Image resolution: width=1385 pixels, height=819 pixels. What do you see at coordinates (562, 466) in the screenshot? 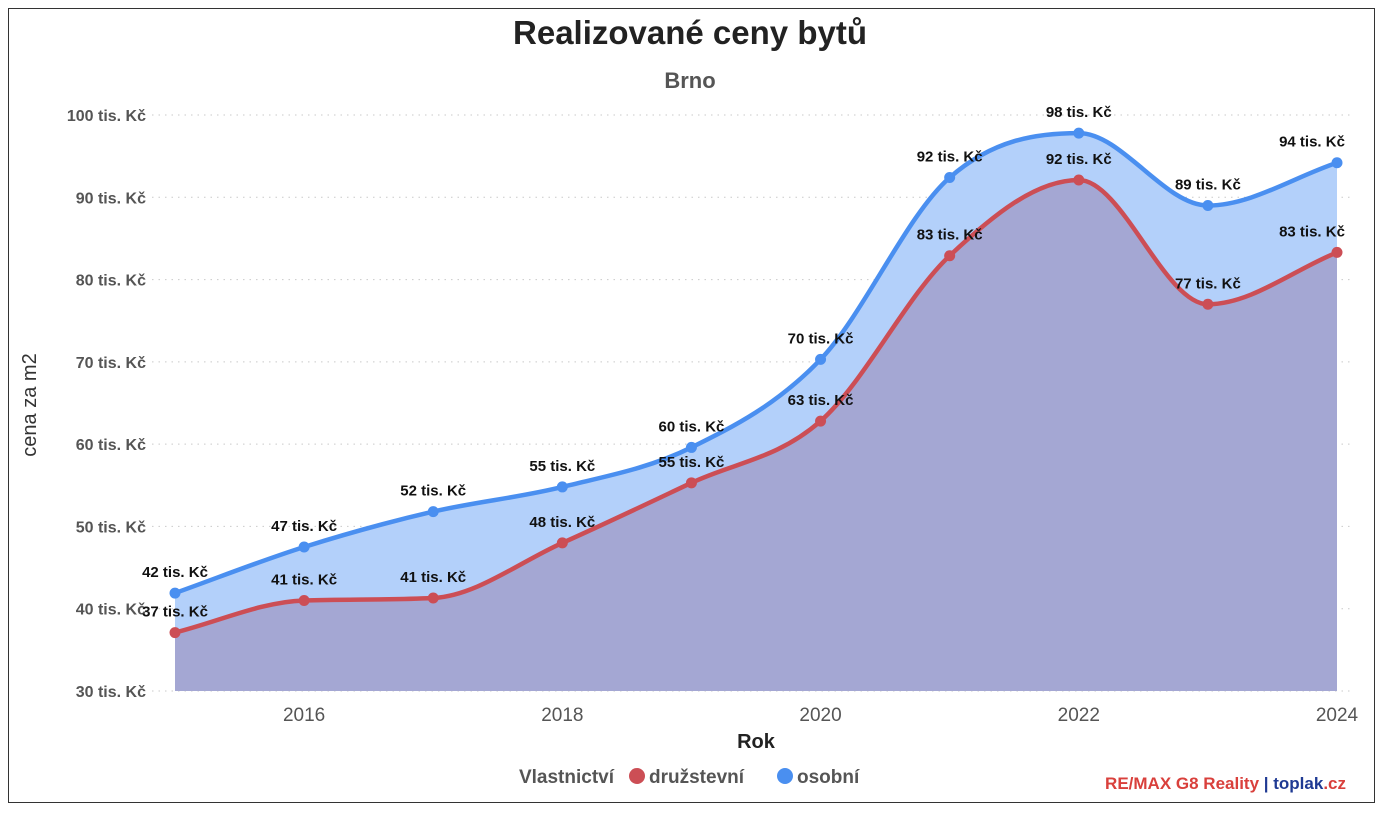
I see `data-label-osobni: 55 tis. Kč` at bounding box center [562, 466].